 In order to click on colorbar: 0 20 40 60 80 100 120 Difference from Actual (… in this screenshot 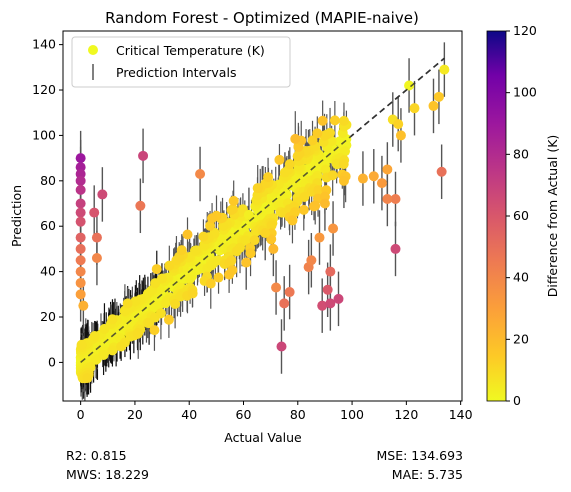, I will do `click(523, 215)`.